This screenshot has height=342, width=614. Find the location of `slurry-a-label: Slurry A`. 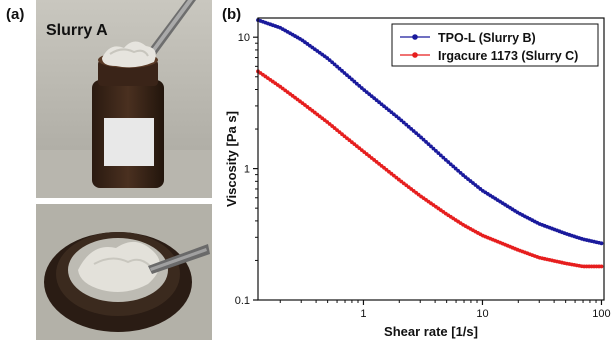

slurry-a-label: Slurry A is located at coordinates (77, 30).